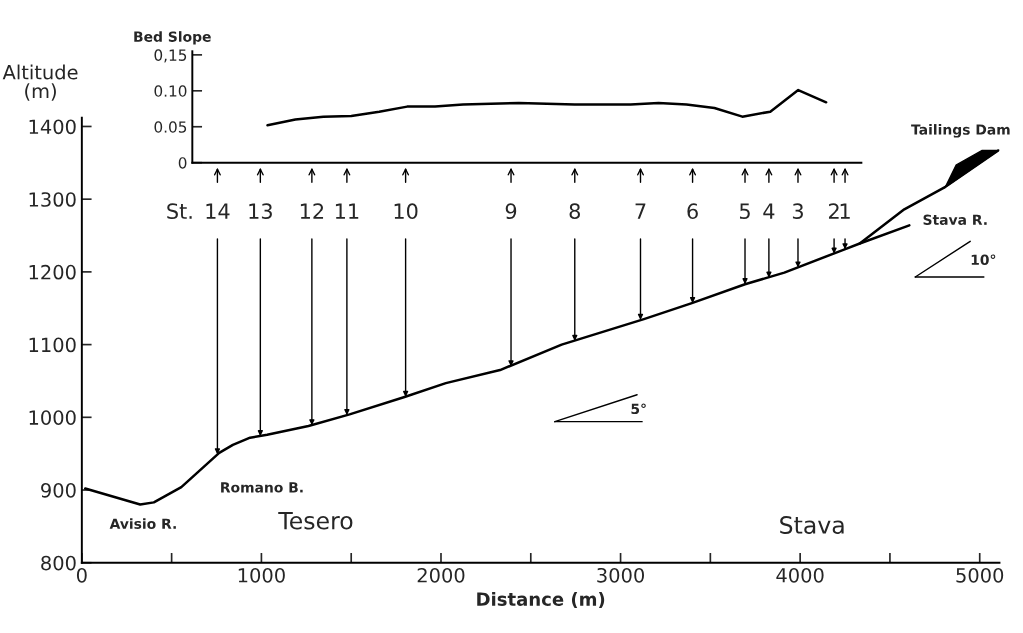 The width and height of the screenshot is (1023, 633). I want to click on y-tick-label: 0.05, so click(170, 127).